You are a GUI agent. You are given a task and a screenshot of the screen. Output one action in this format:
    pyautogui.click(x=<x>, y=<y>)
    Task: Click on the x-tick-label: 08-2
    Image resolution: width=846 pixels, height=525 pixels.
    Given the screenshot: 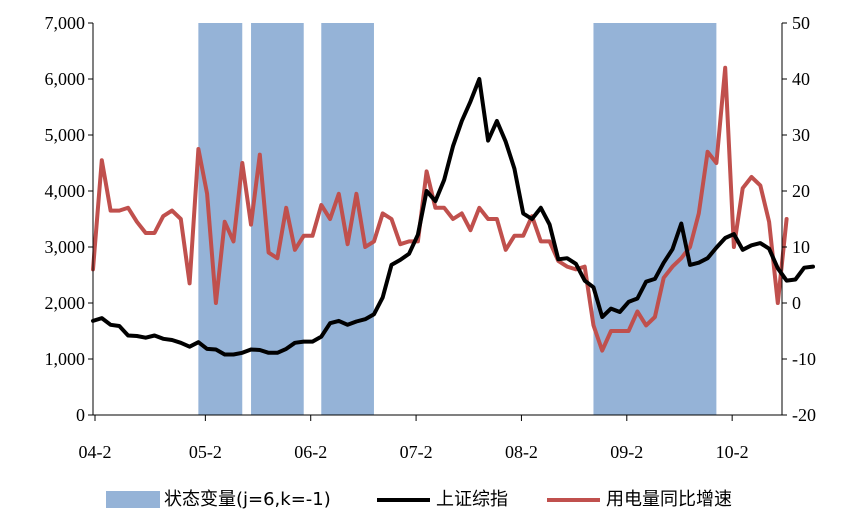 What is the action you would take?
    pyautogui.click(x=521, y=452)
    